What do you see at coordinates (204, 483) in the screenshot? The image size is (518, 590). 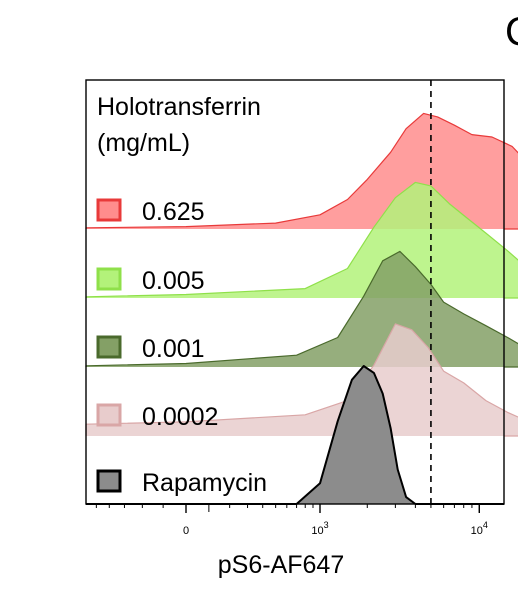 I see `legend-label-rapamycin: Rapamycin` at bounding box center [204, 483].